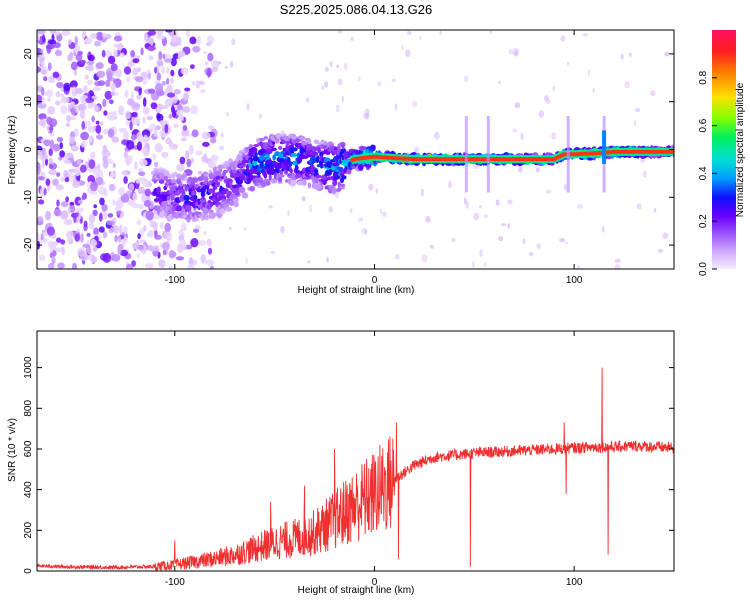  Describe the element at coordinates (356, 9) in the screenshot. I see `figure-title: S225.2025.086.04.13.G26` at that location.